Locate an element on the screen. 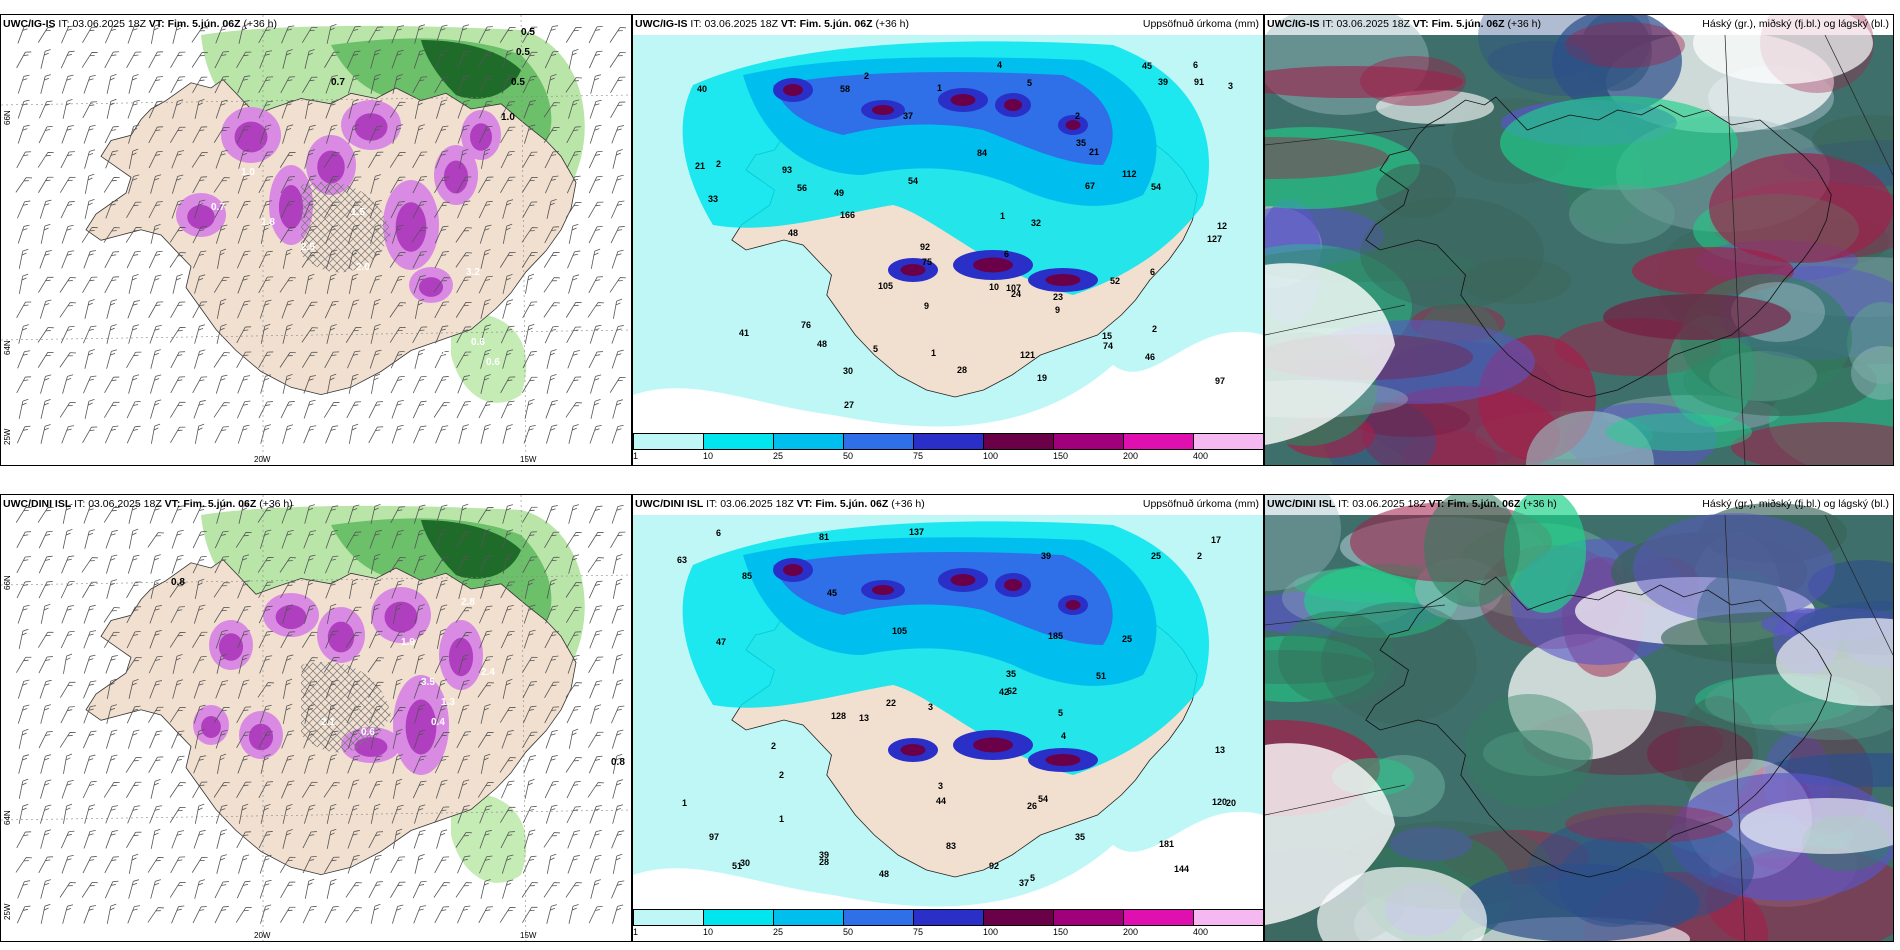  gust-zone-dark is located at coordinates (471, 69).